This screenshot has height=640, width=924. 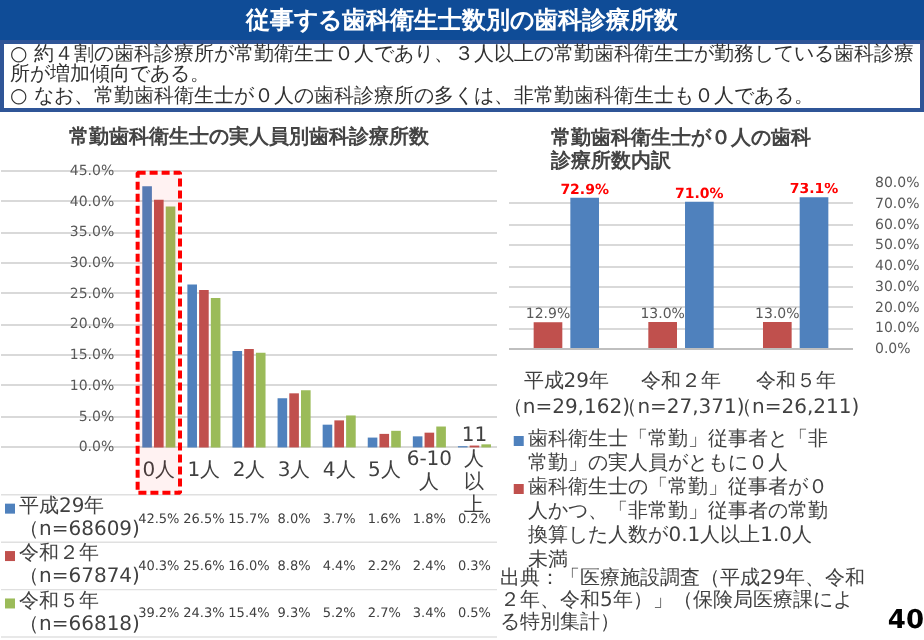 I want to click on legend-label: 令和５年（n=66818), so click(x=80, y=612).